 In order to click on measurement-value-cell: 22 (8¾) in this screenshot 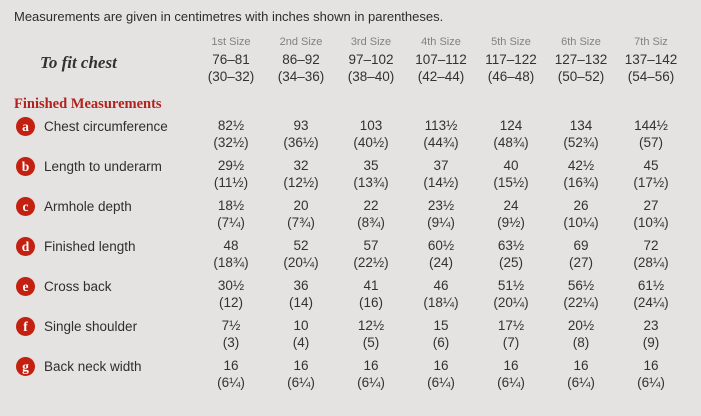, I will do `click(371, 217)`.